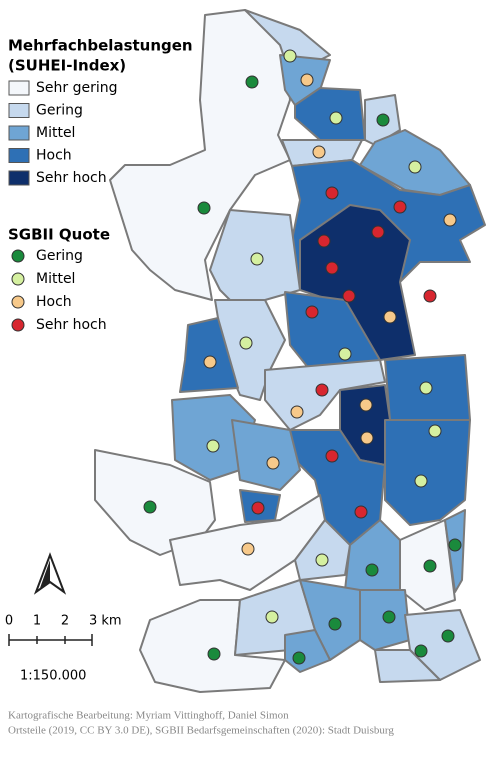 Image resolution: width=496 pixels, height=764 pixels. I want to click on north-arrow, so click(50, 573).